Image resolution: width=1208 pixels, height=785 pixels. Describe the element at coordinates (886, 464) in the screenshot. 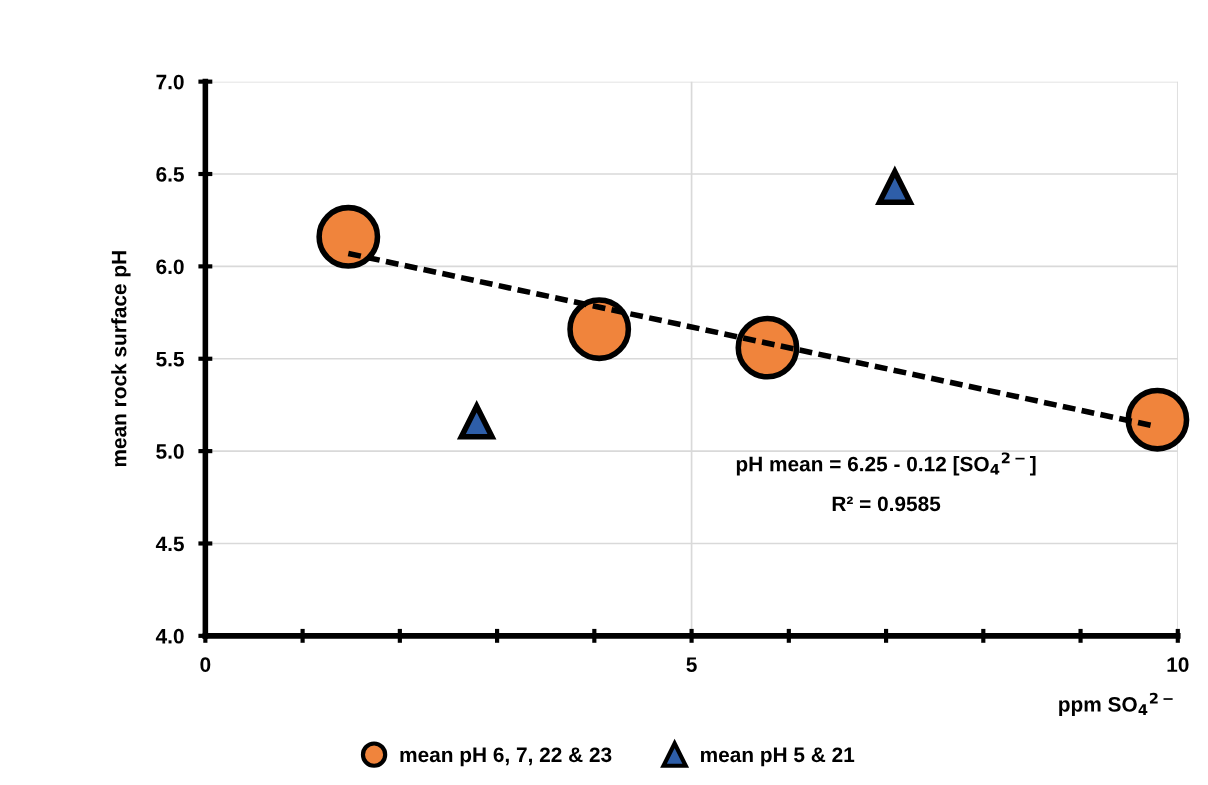

I see `annotation: pH mean = 6.25 - 0.12 [SO$_{4}$$^{2−}$]` at that location.